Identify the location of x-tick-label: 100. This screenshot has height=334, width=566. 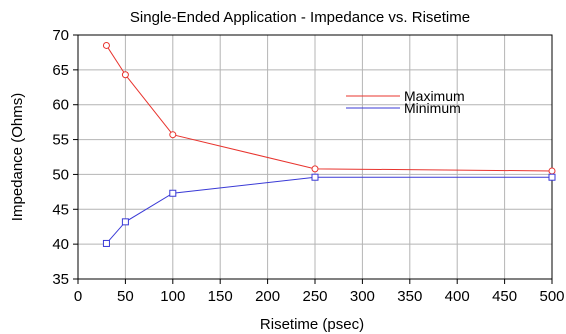
(172, 296).